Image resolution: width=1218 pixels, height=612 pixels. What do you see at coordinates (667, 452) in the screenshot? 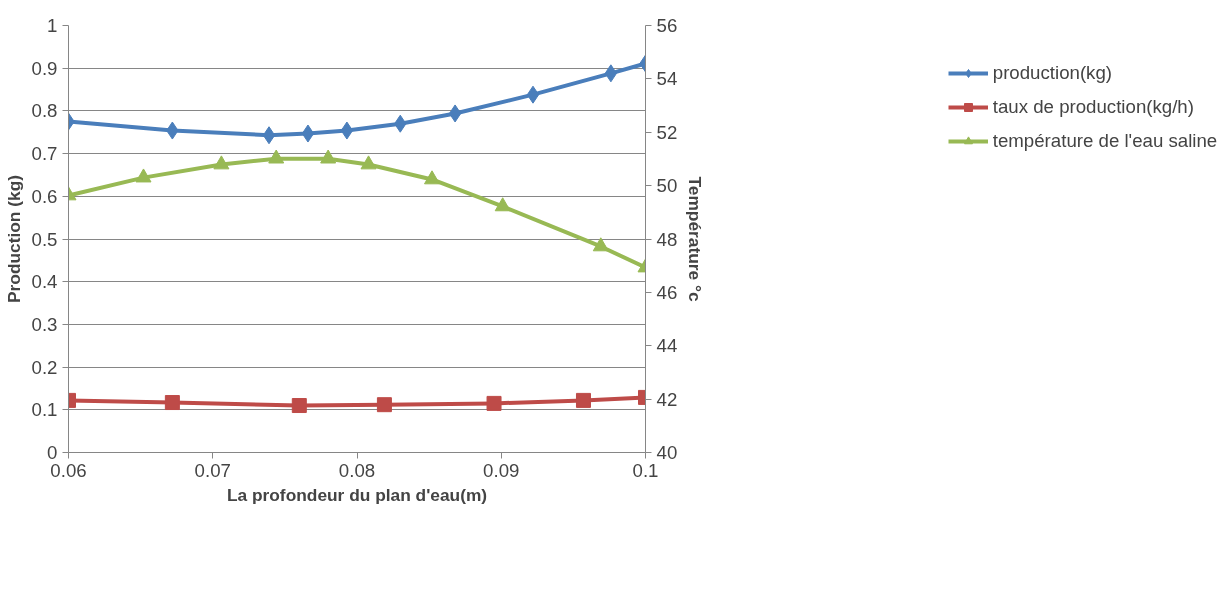
I see `y2-tick-label: 40` at bounding box center [667, 452].